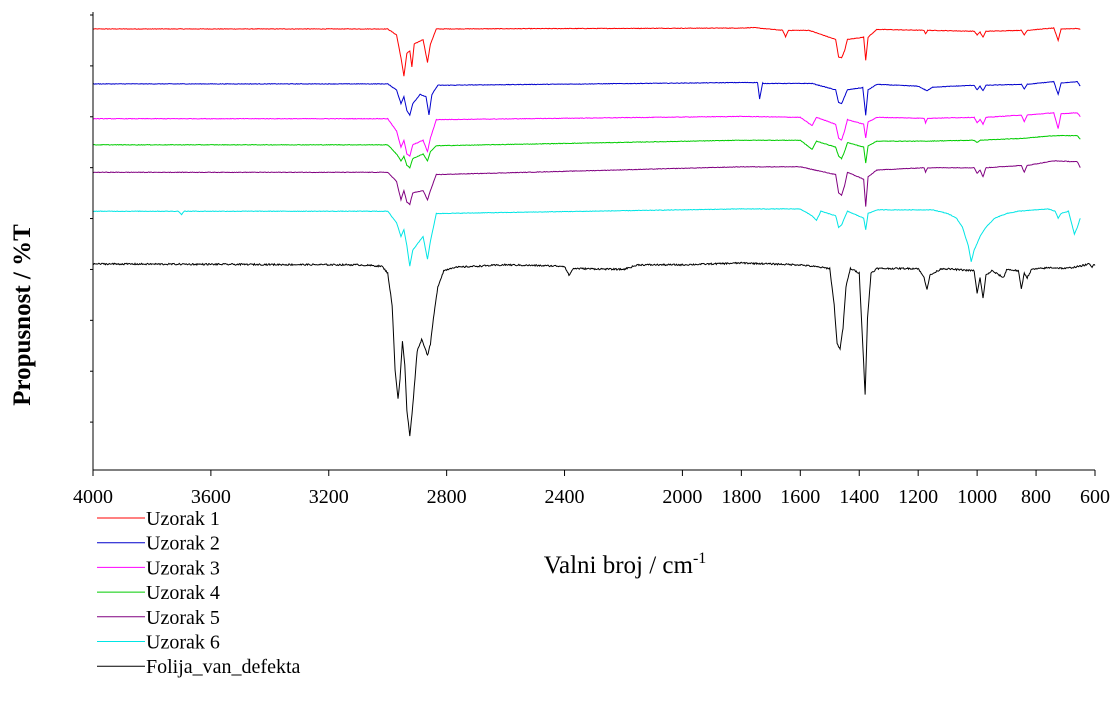 The image size is (1116, 708). Describe the element at coordinates (1095, 497) in the screenshot. I see `x-tick-label: 600` at that location.